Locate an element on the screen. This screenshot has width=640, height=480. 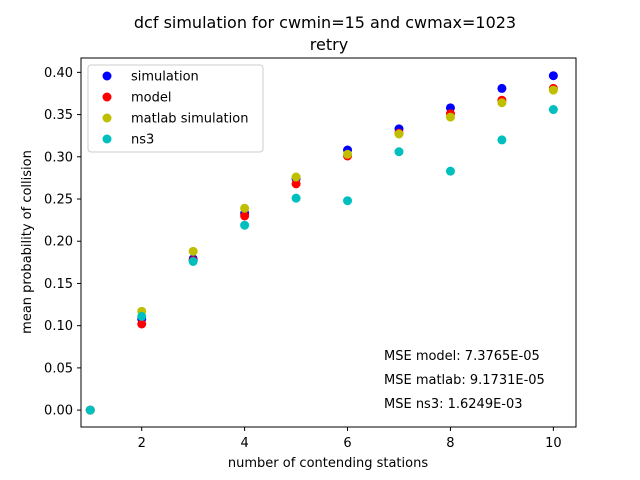
legend-label: model is located at coordinates (151, 98).